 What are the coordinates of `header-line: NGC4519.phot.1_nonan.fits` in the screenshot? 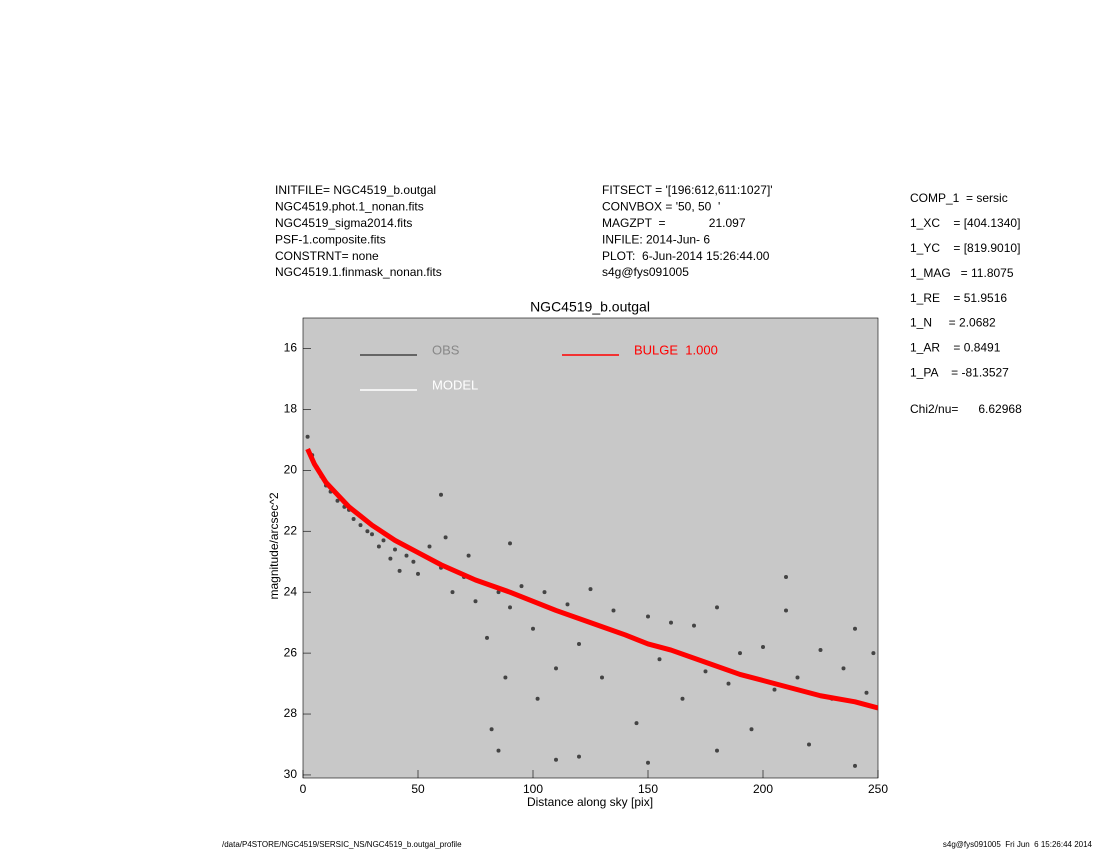 It's located at (349, 207).